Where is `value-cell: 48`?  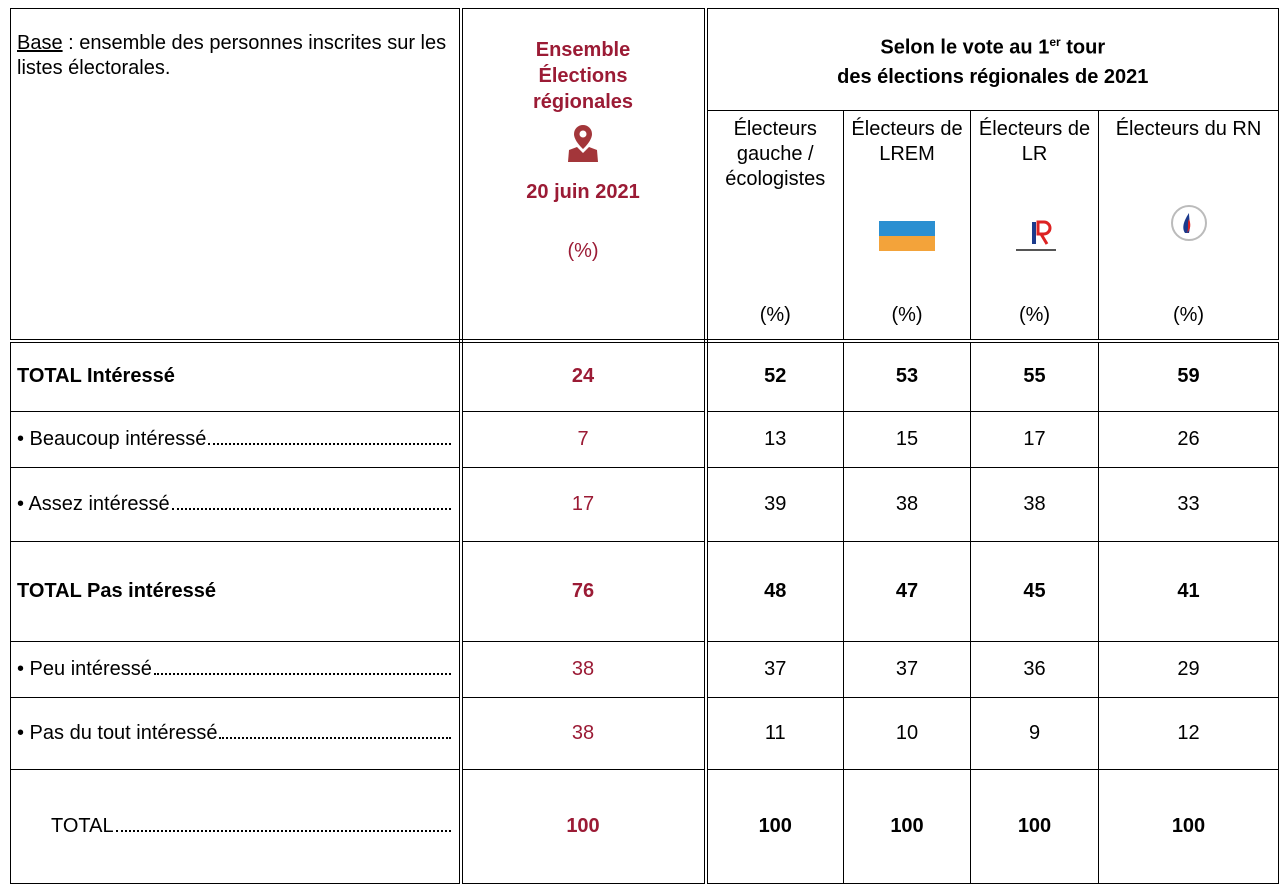 value-cell: 48 is located at coordinates (774, 591).